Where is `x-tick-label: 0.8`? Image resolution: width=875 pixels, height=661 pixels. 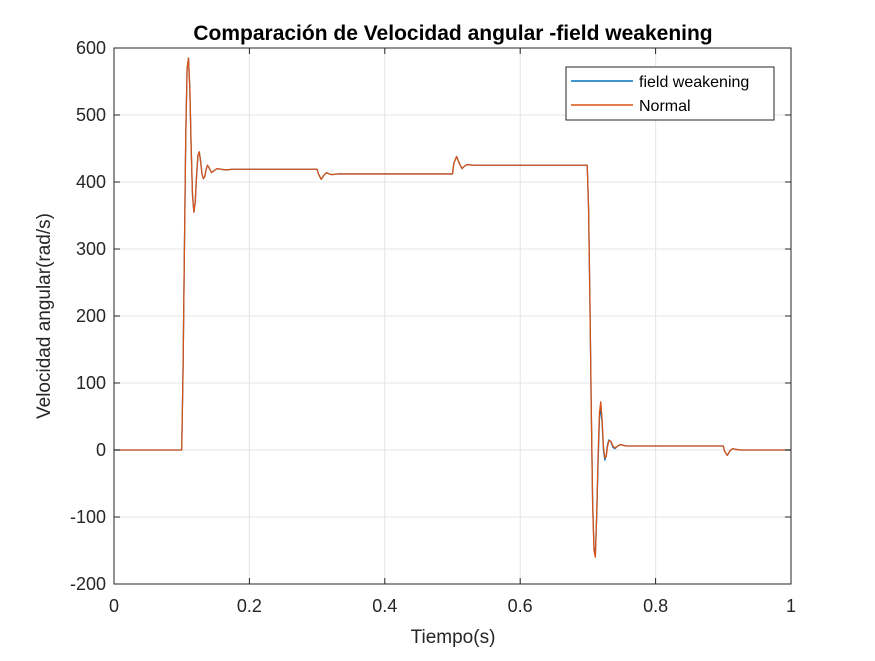
x-tick-label: 0.8 is located at coordinates (655, 606).